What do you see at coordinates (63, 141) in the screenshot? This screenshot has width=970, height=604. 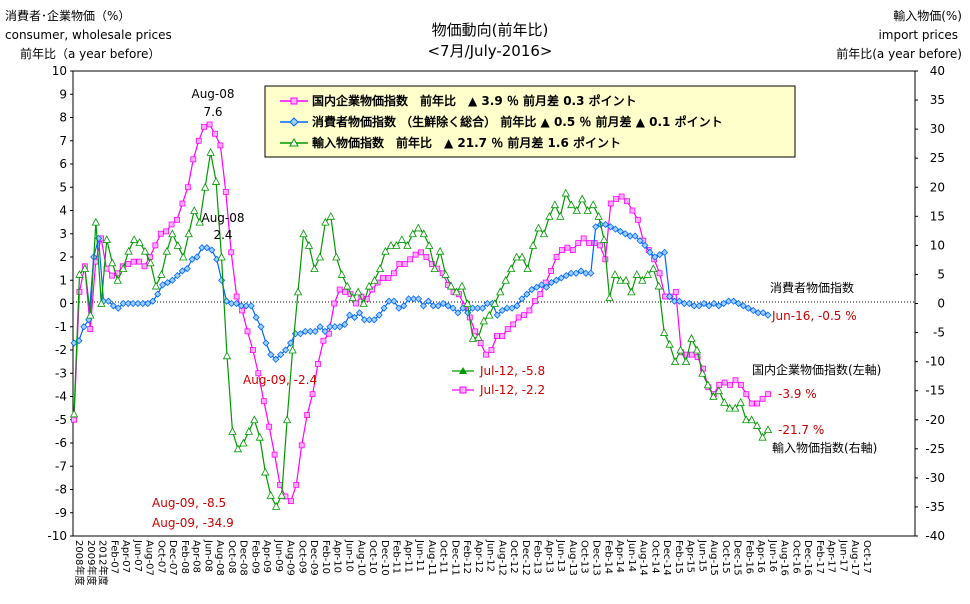 I see `left-tick-label: 7` at bounding box center [63, 141].